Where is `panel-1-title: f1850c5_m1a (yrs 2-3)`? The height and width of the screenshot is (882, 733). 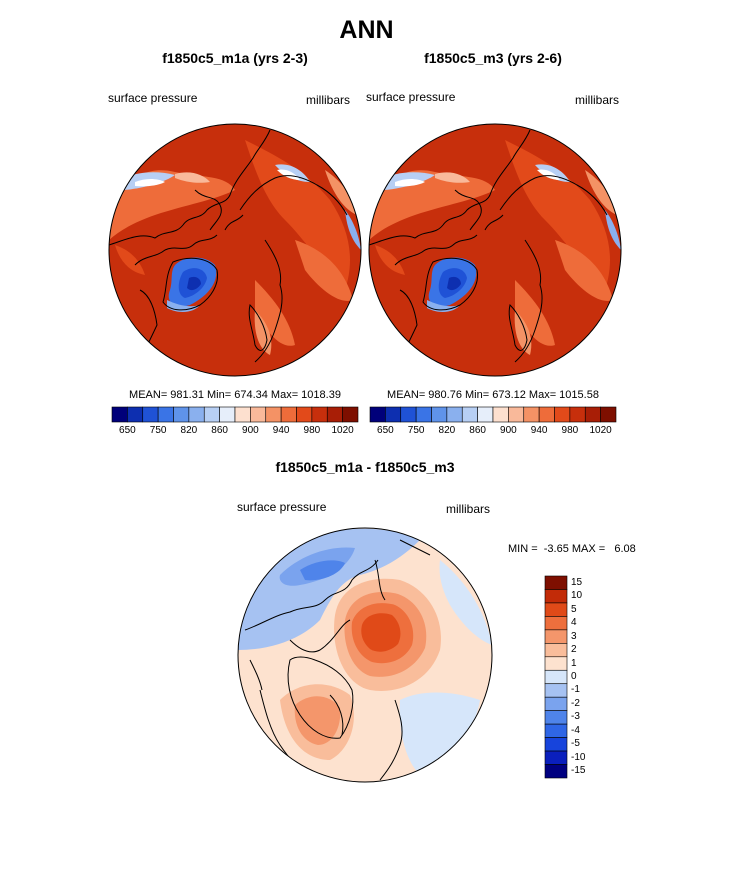
panel-1-title: f1850c5_m1a (yrs 2-3) is located at coordinates (235, 58).